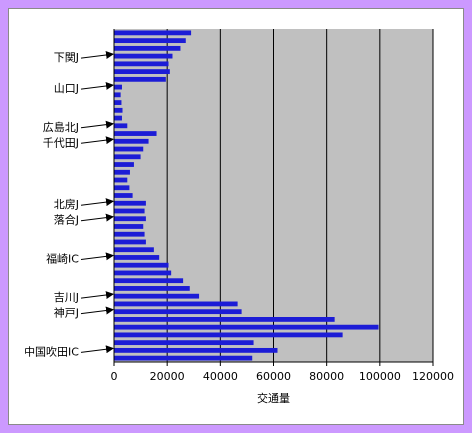 Image resolution: width=472 pixels, height=433 pixels. What do you see at coordinates (167, 376) in the screenshot?
I see `x-tick-label: 20000` at bounding box center [167, 376].